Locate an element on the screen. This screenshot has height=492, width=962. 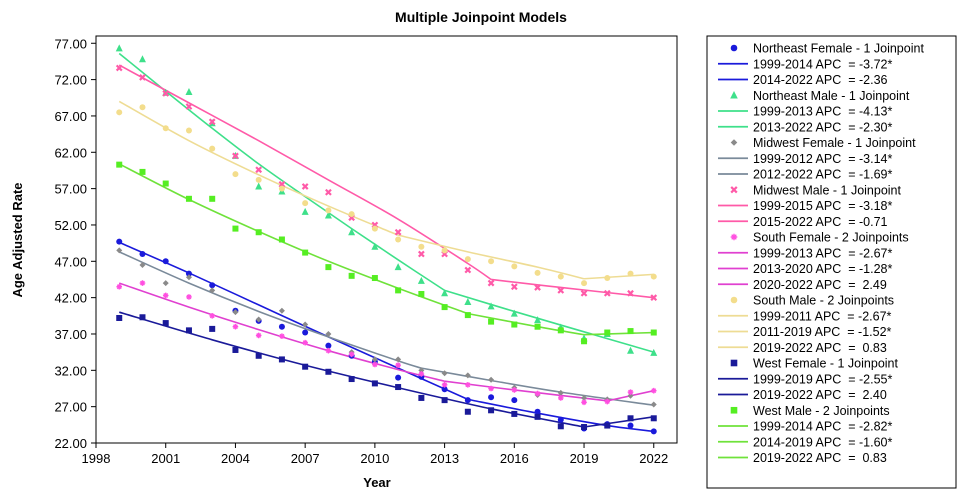
legend-series-label: South Female - 2 Joinpoints is located at coordinates (831, 238).